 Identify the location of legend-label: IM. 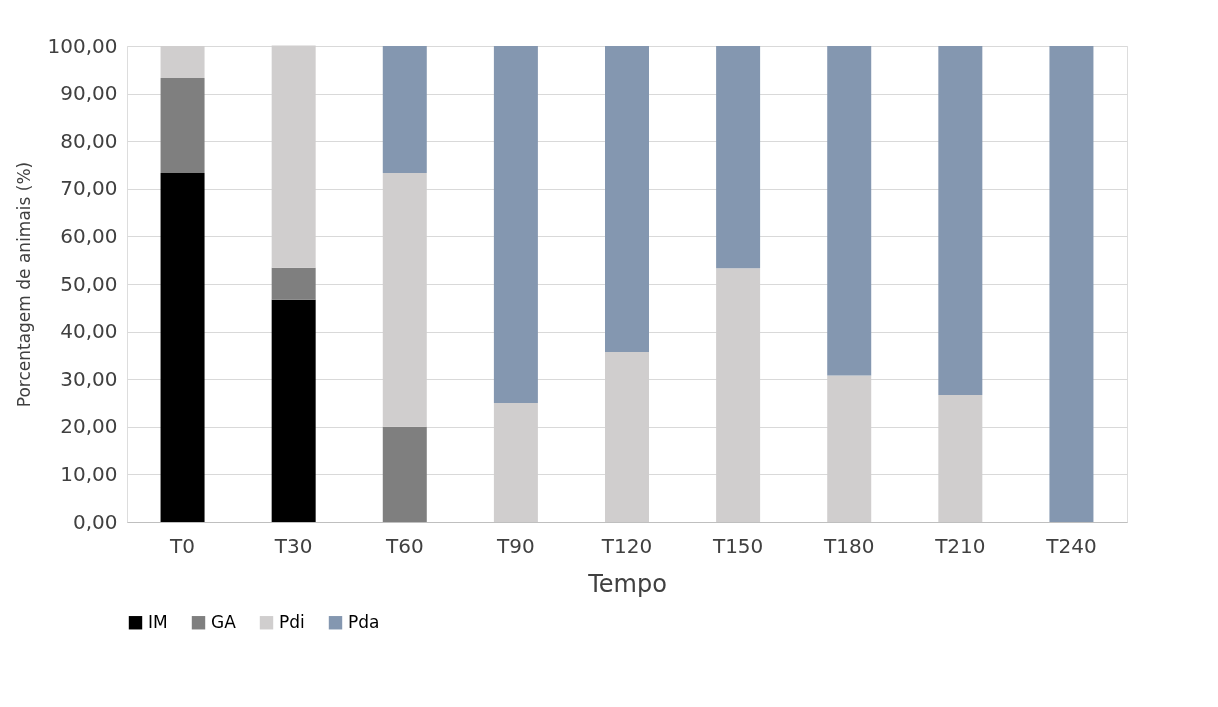
(158, 621).